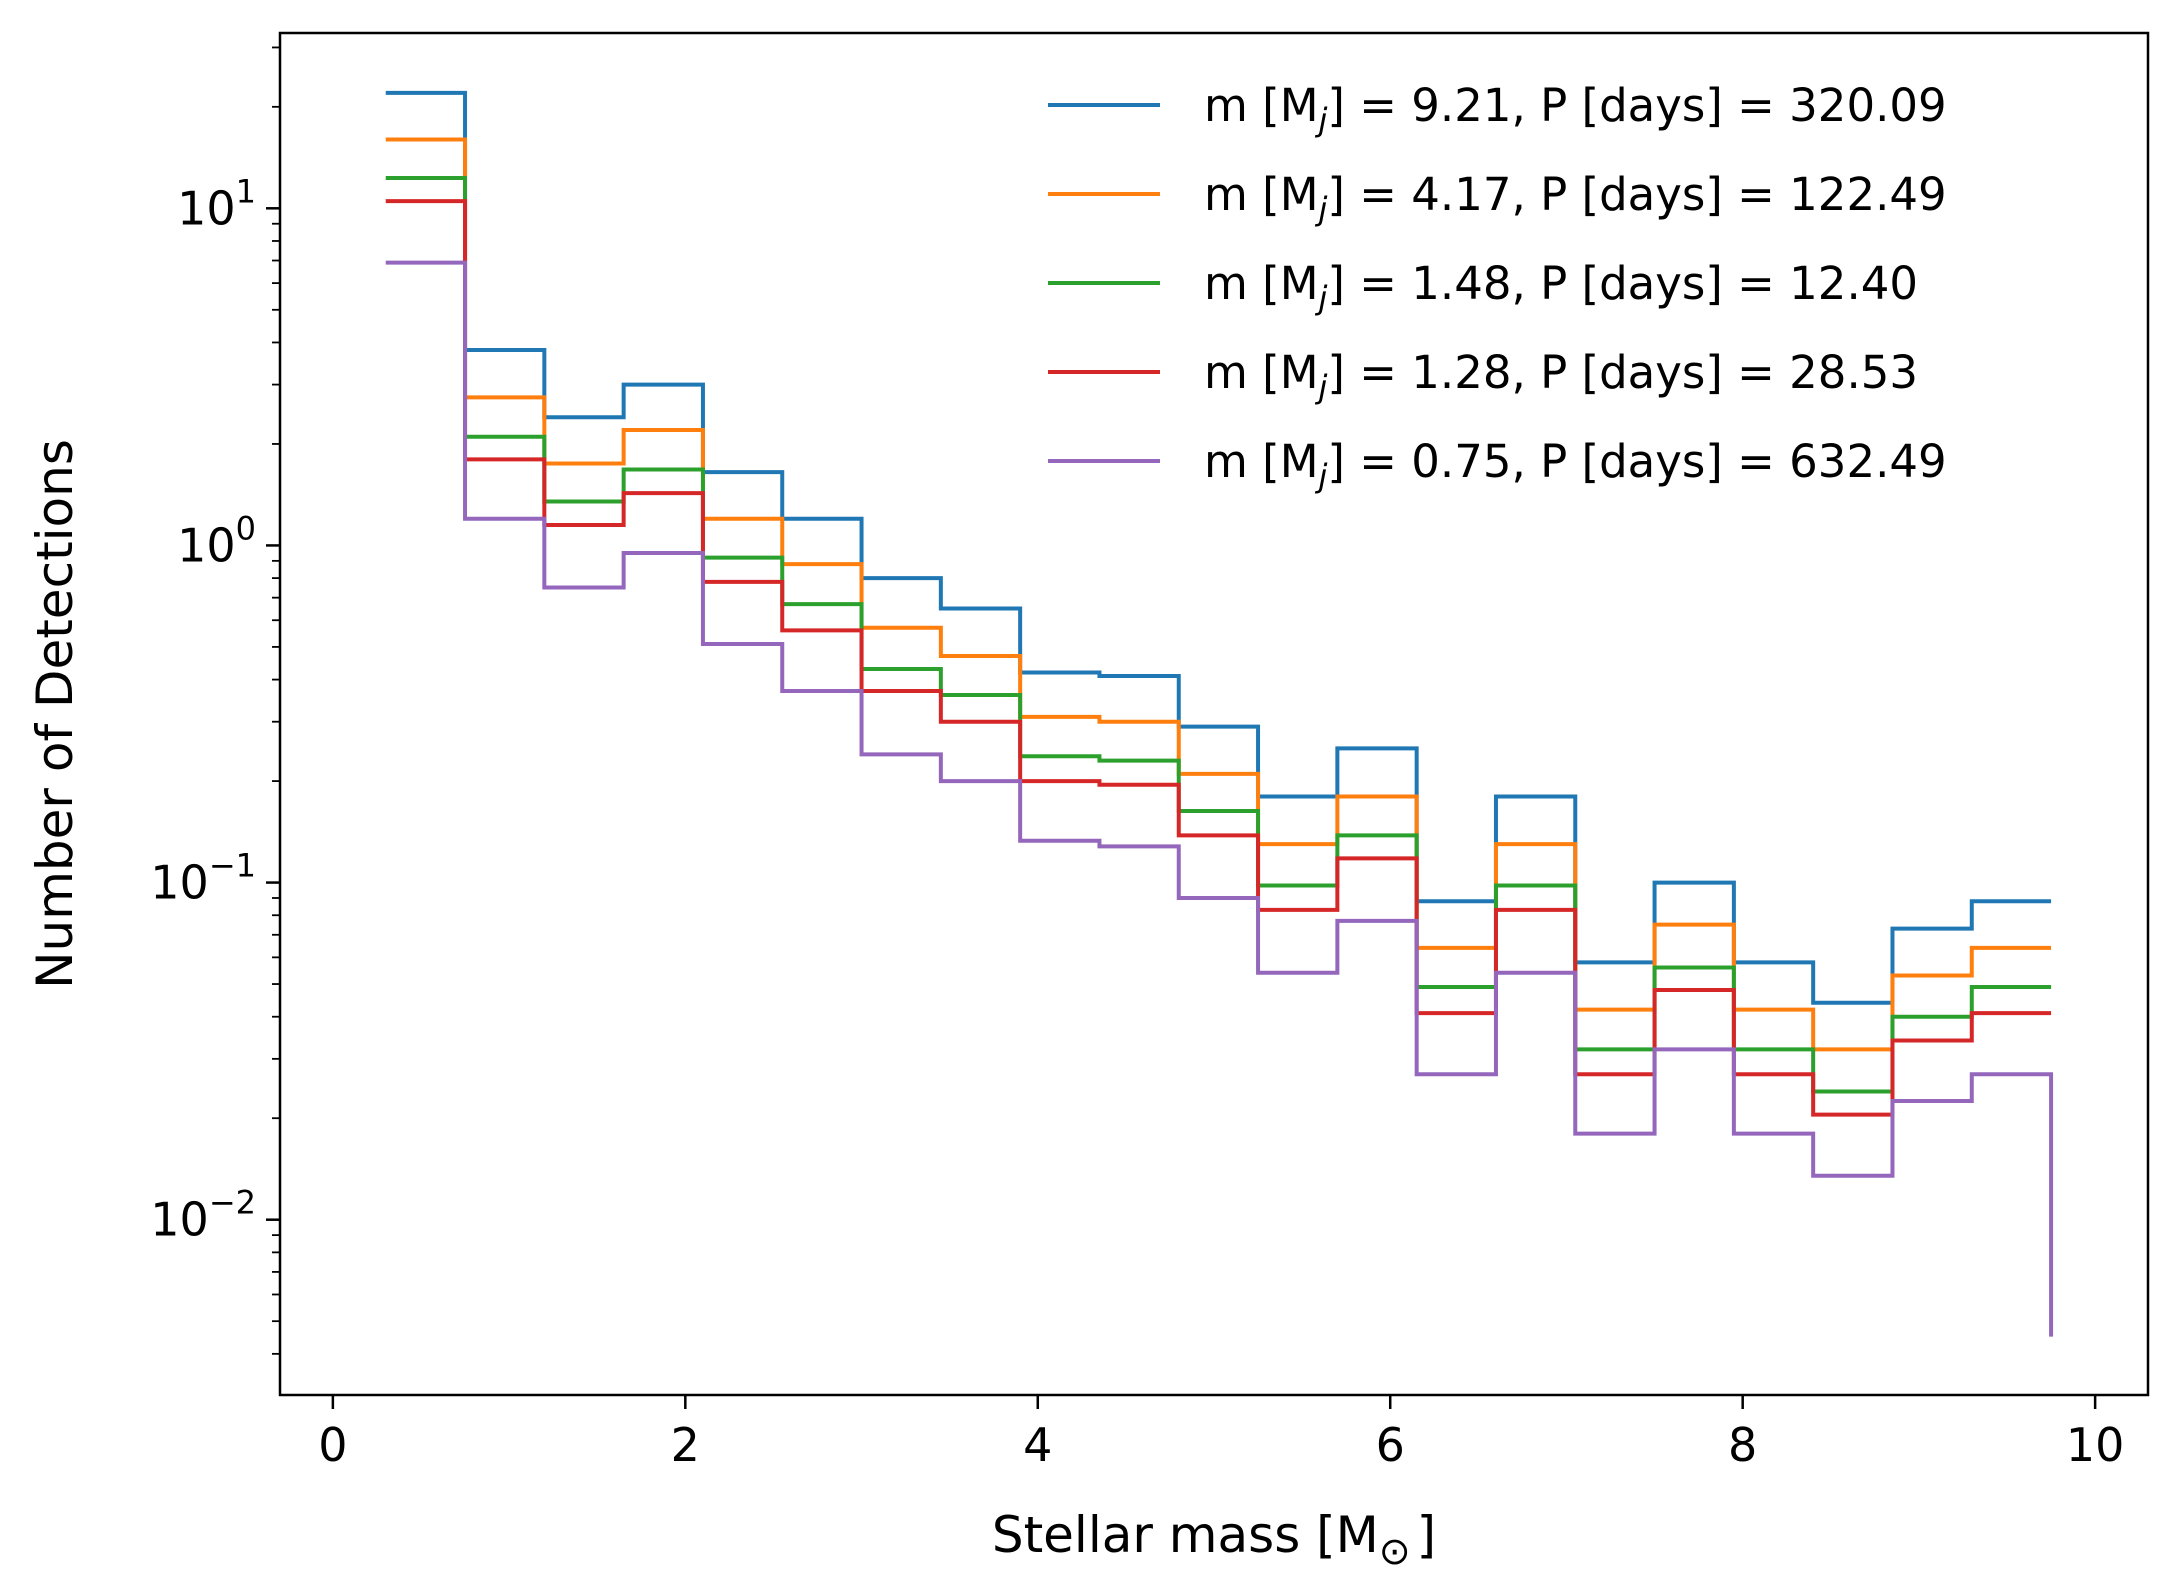 This screenshot has width=2171, height=1590. I want to click on x-axis-label-suffix: ], so click(1427, 1535).